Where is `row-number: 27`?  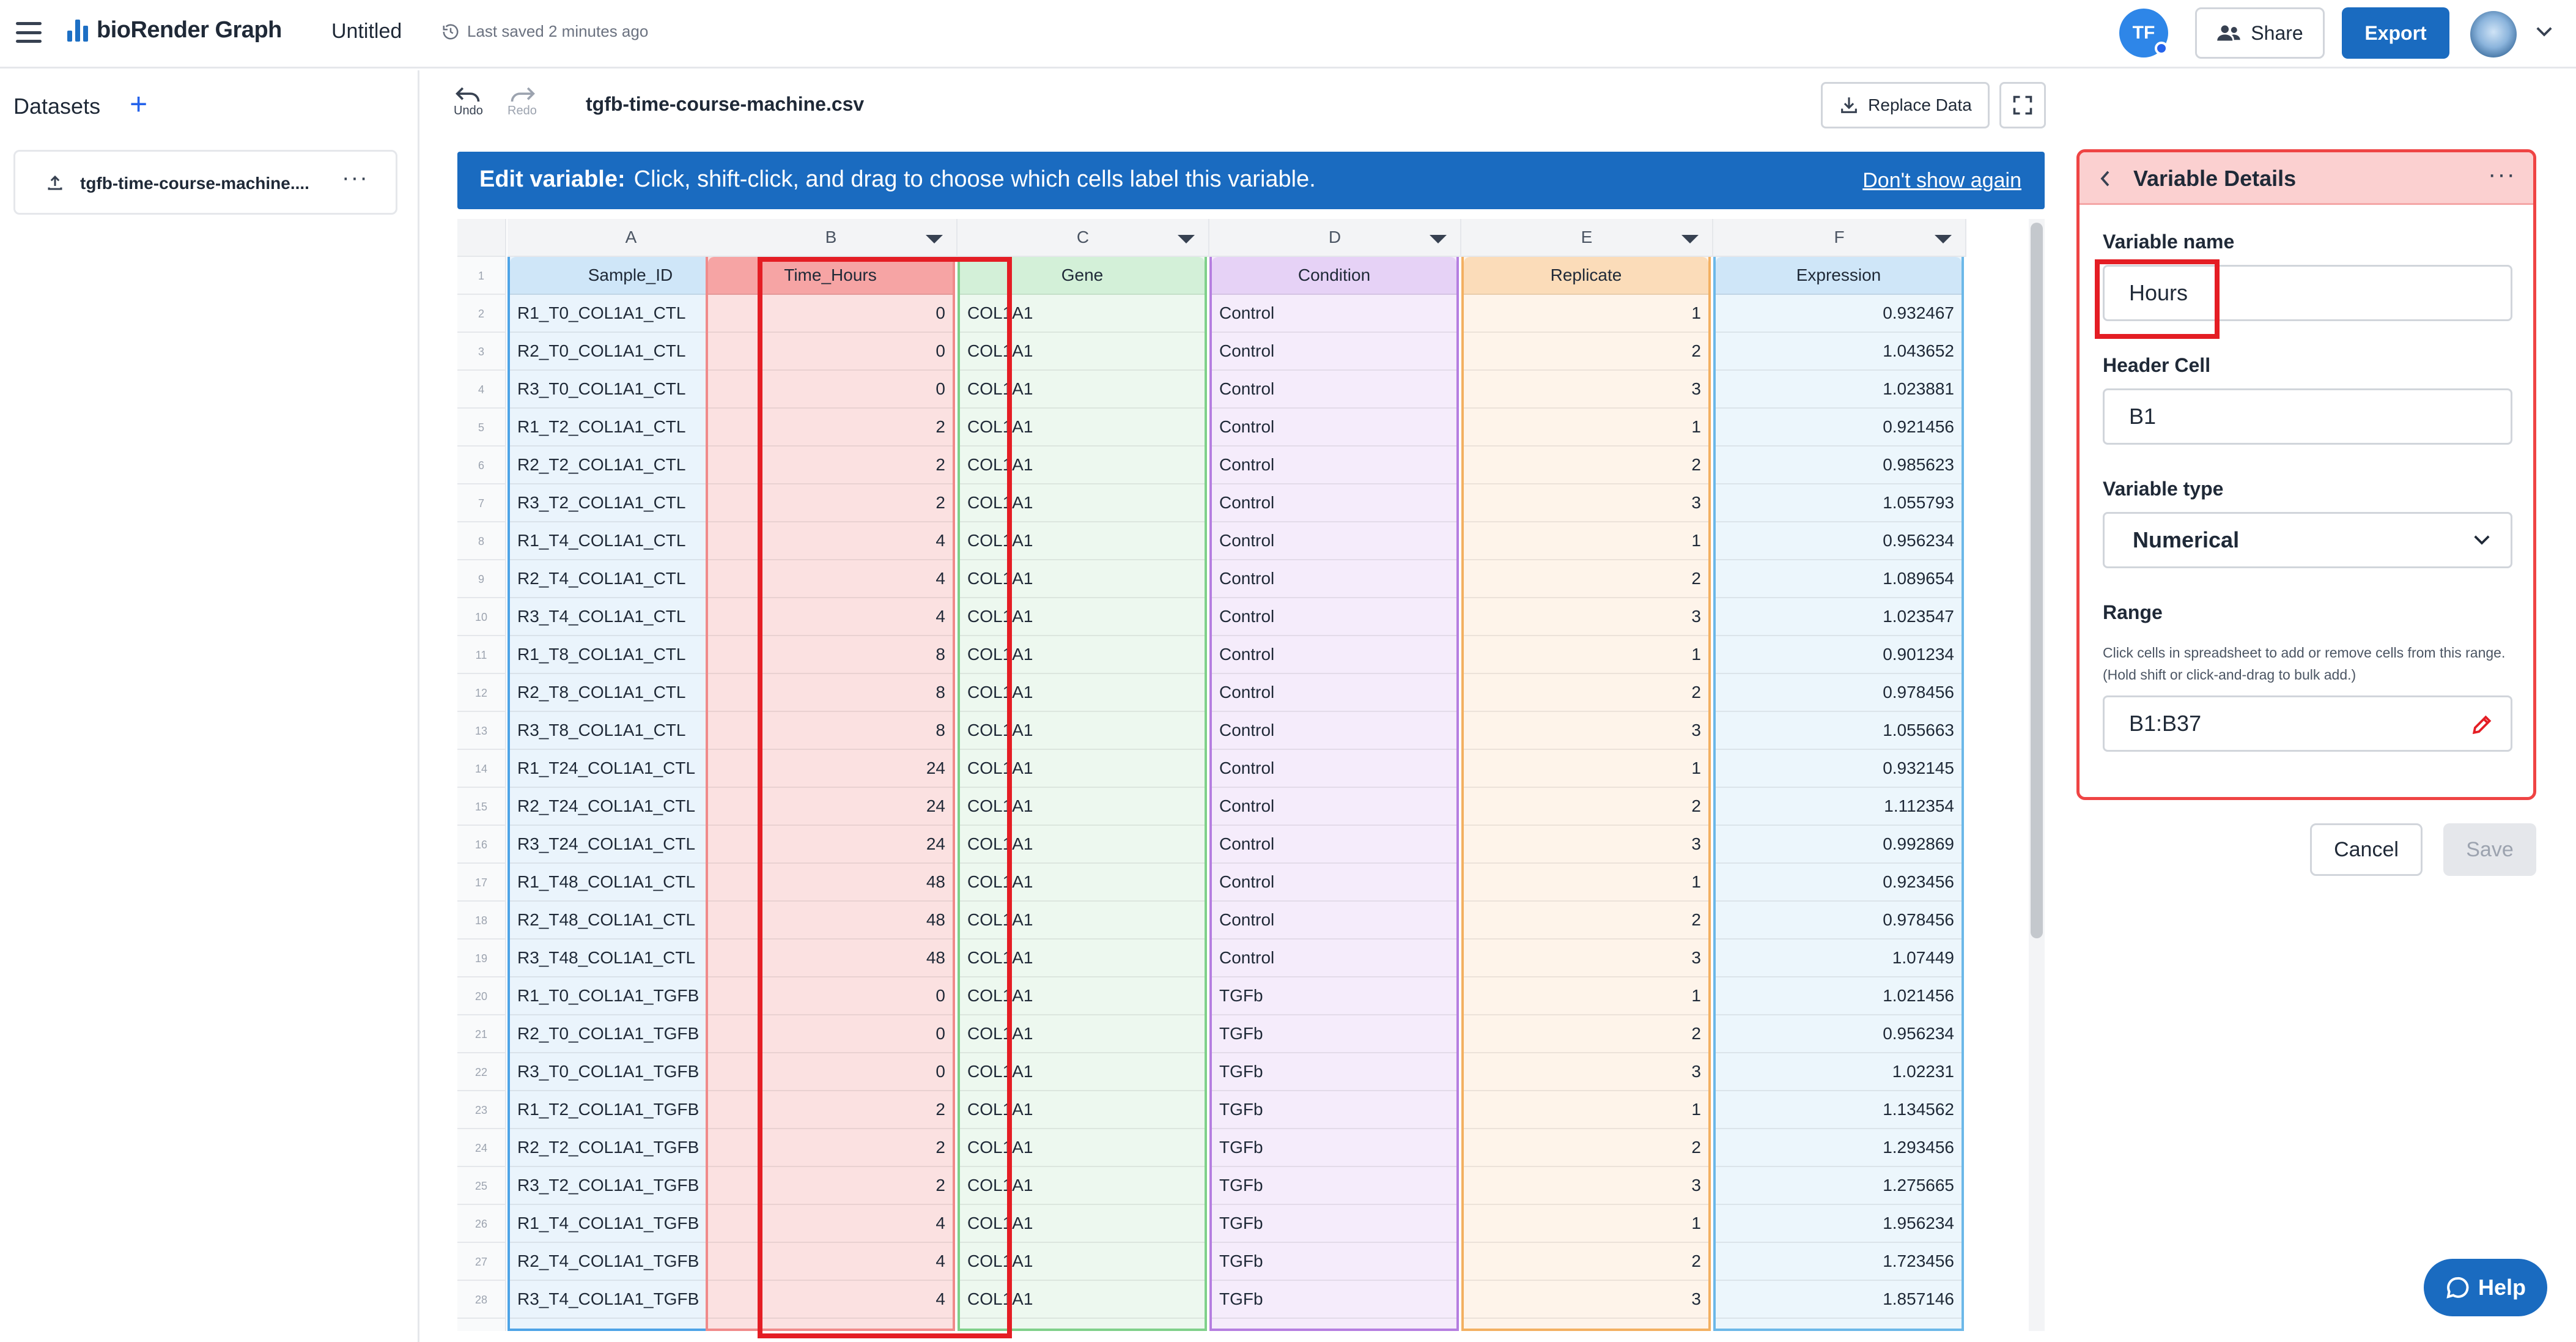 row-number: 27 is located at coordinates (482, 1262).